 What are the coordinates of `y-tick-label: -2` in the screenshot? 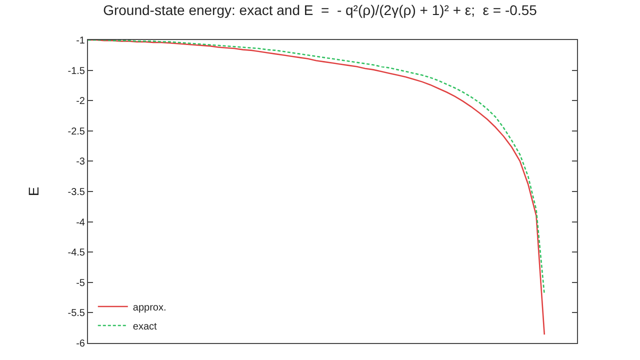 It's located at (81, 102).